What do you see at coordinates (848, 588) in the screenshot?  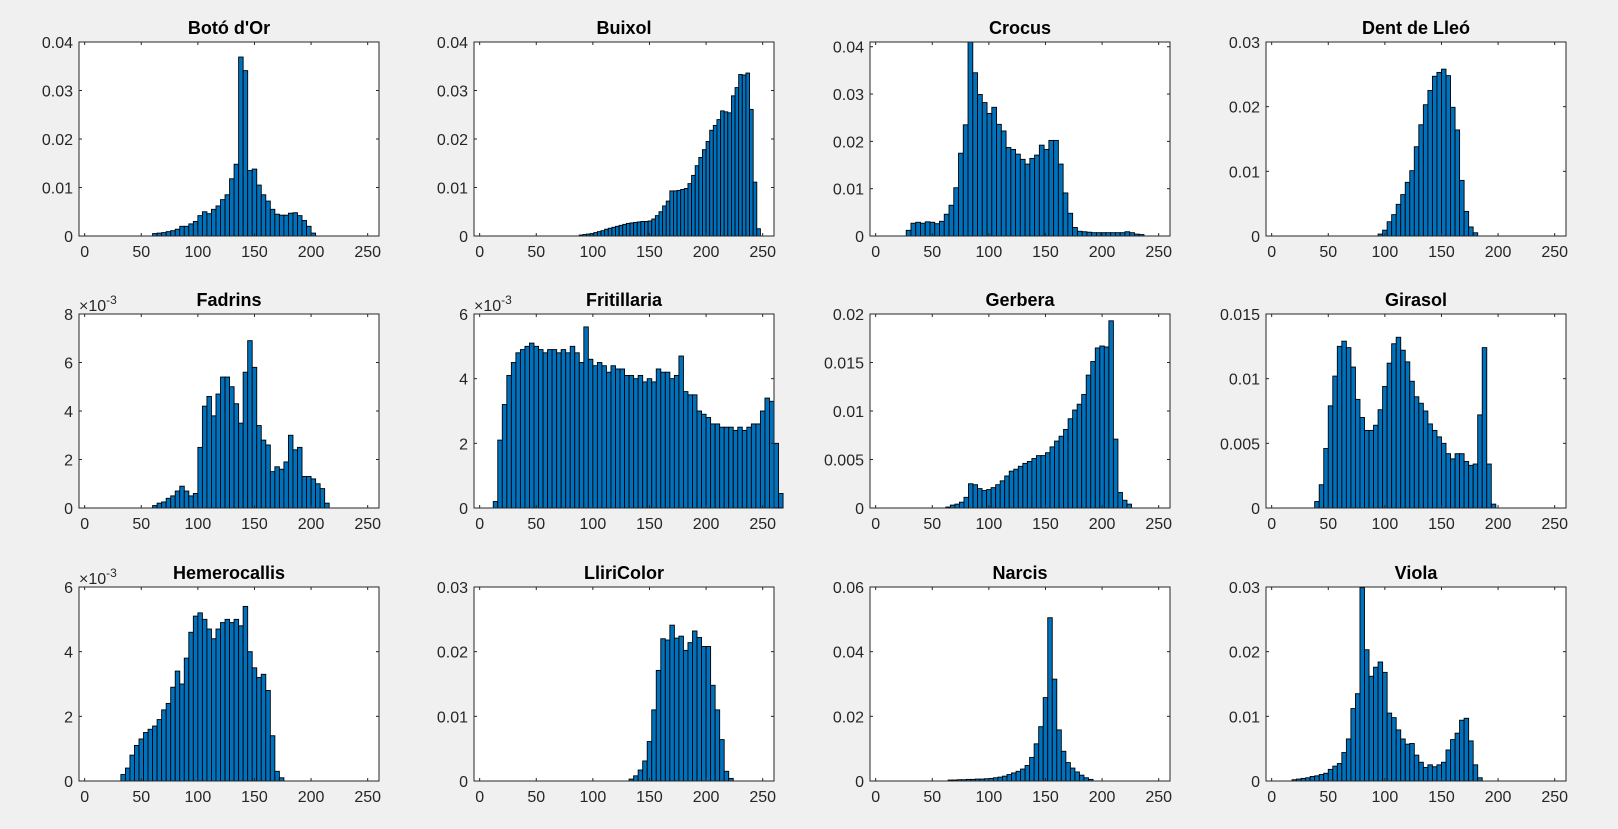 I see `y-tick-label: 0.06` at bounding box center [848, 588].